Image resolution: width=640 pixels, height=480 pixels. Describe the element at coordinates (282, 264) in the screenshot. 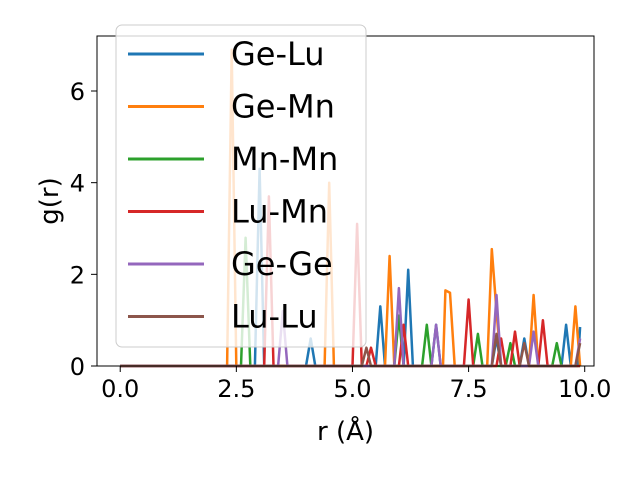

I see `legend-label: Ge-Ge` at that location.